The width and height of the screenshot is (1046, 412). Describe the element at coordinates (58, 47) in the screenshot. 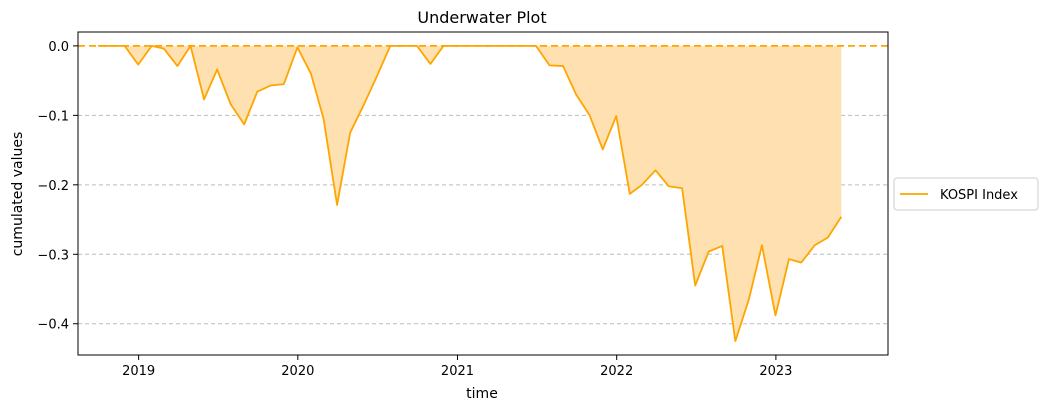

I see `y-tick-label-0: 0.0` at that location.